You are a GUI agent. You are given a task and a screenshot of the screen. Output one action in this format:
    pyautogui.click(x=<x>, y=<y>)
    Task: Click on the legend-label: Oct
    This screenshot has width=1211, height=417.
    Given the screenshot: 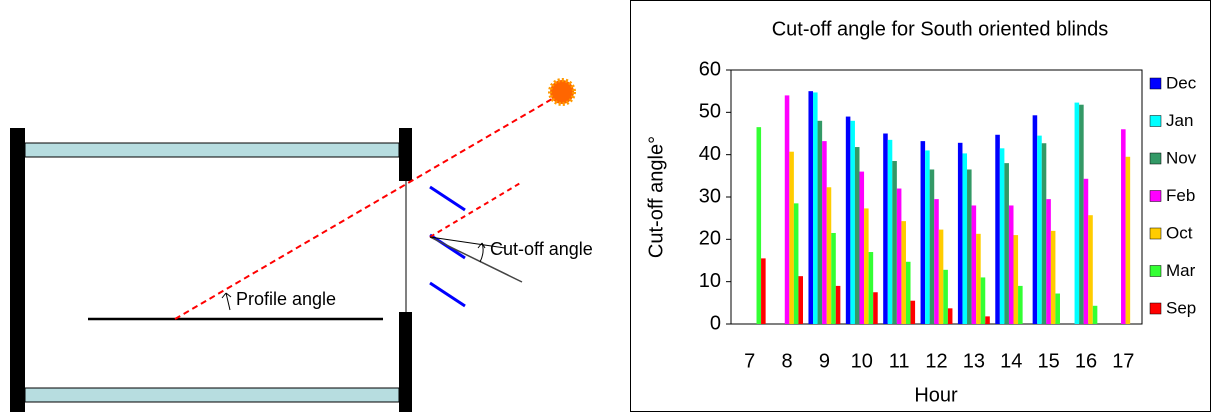 What is the action you would take?
    pyautogui.click(x=1179, y=232)
    